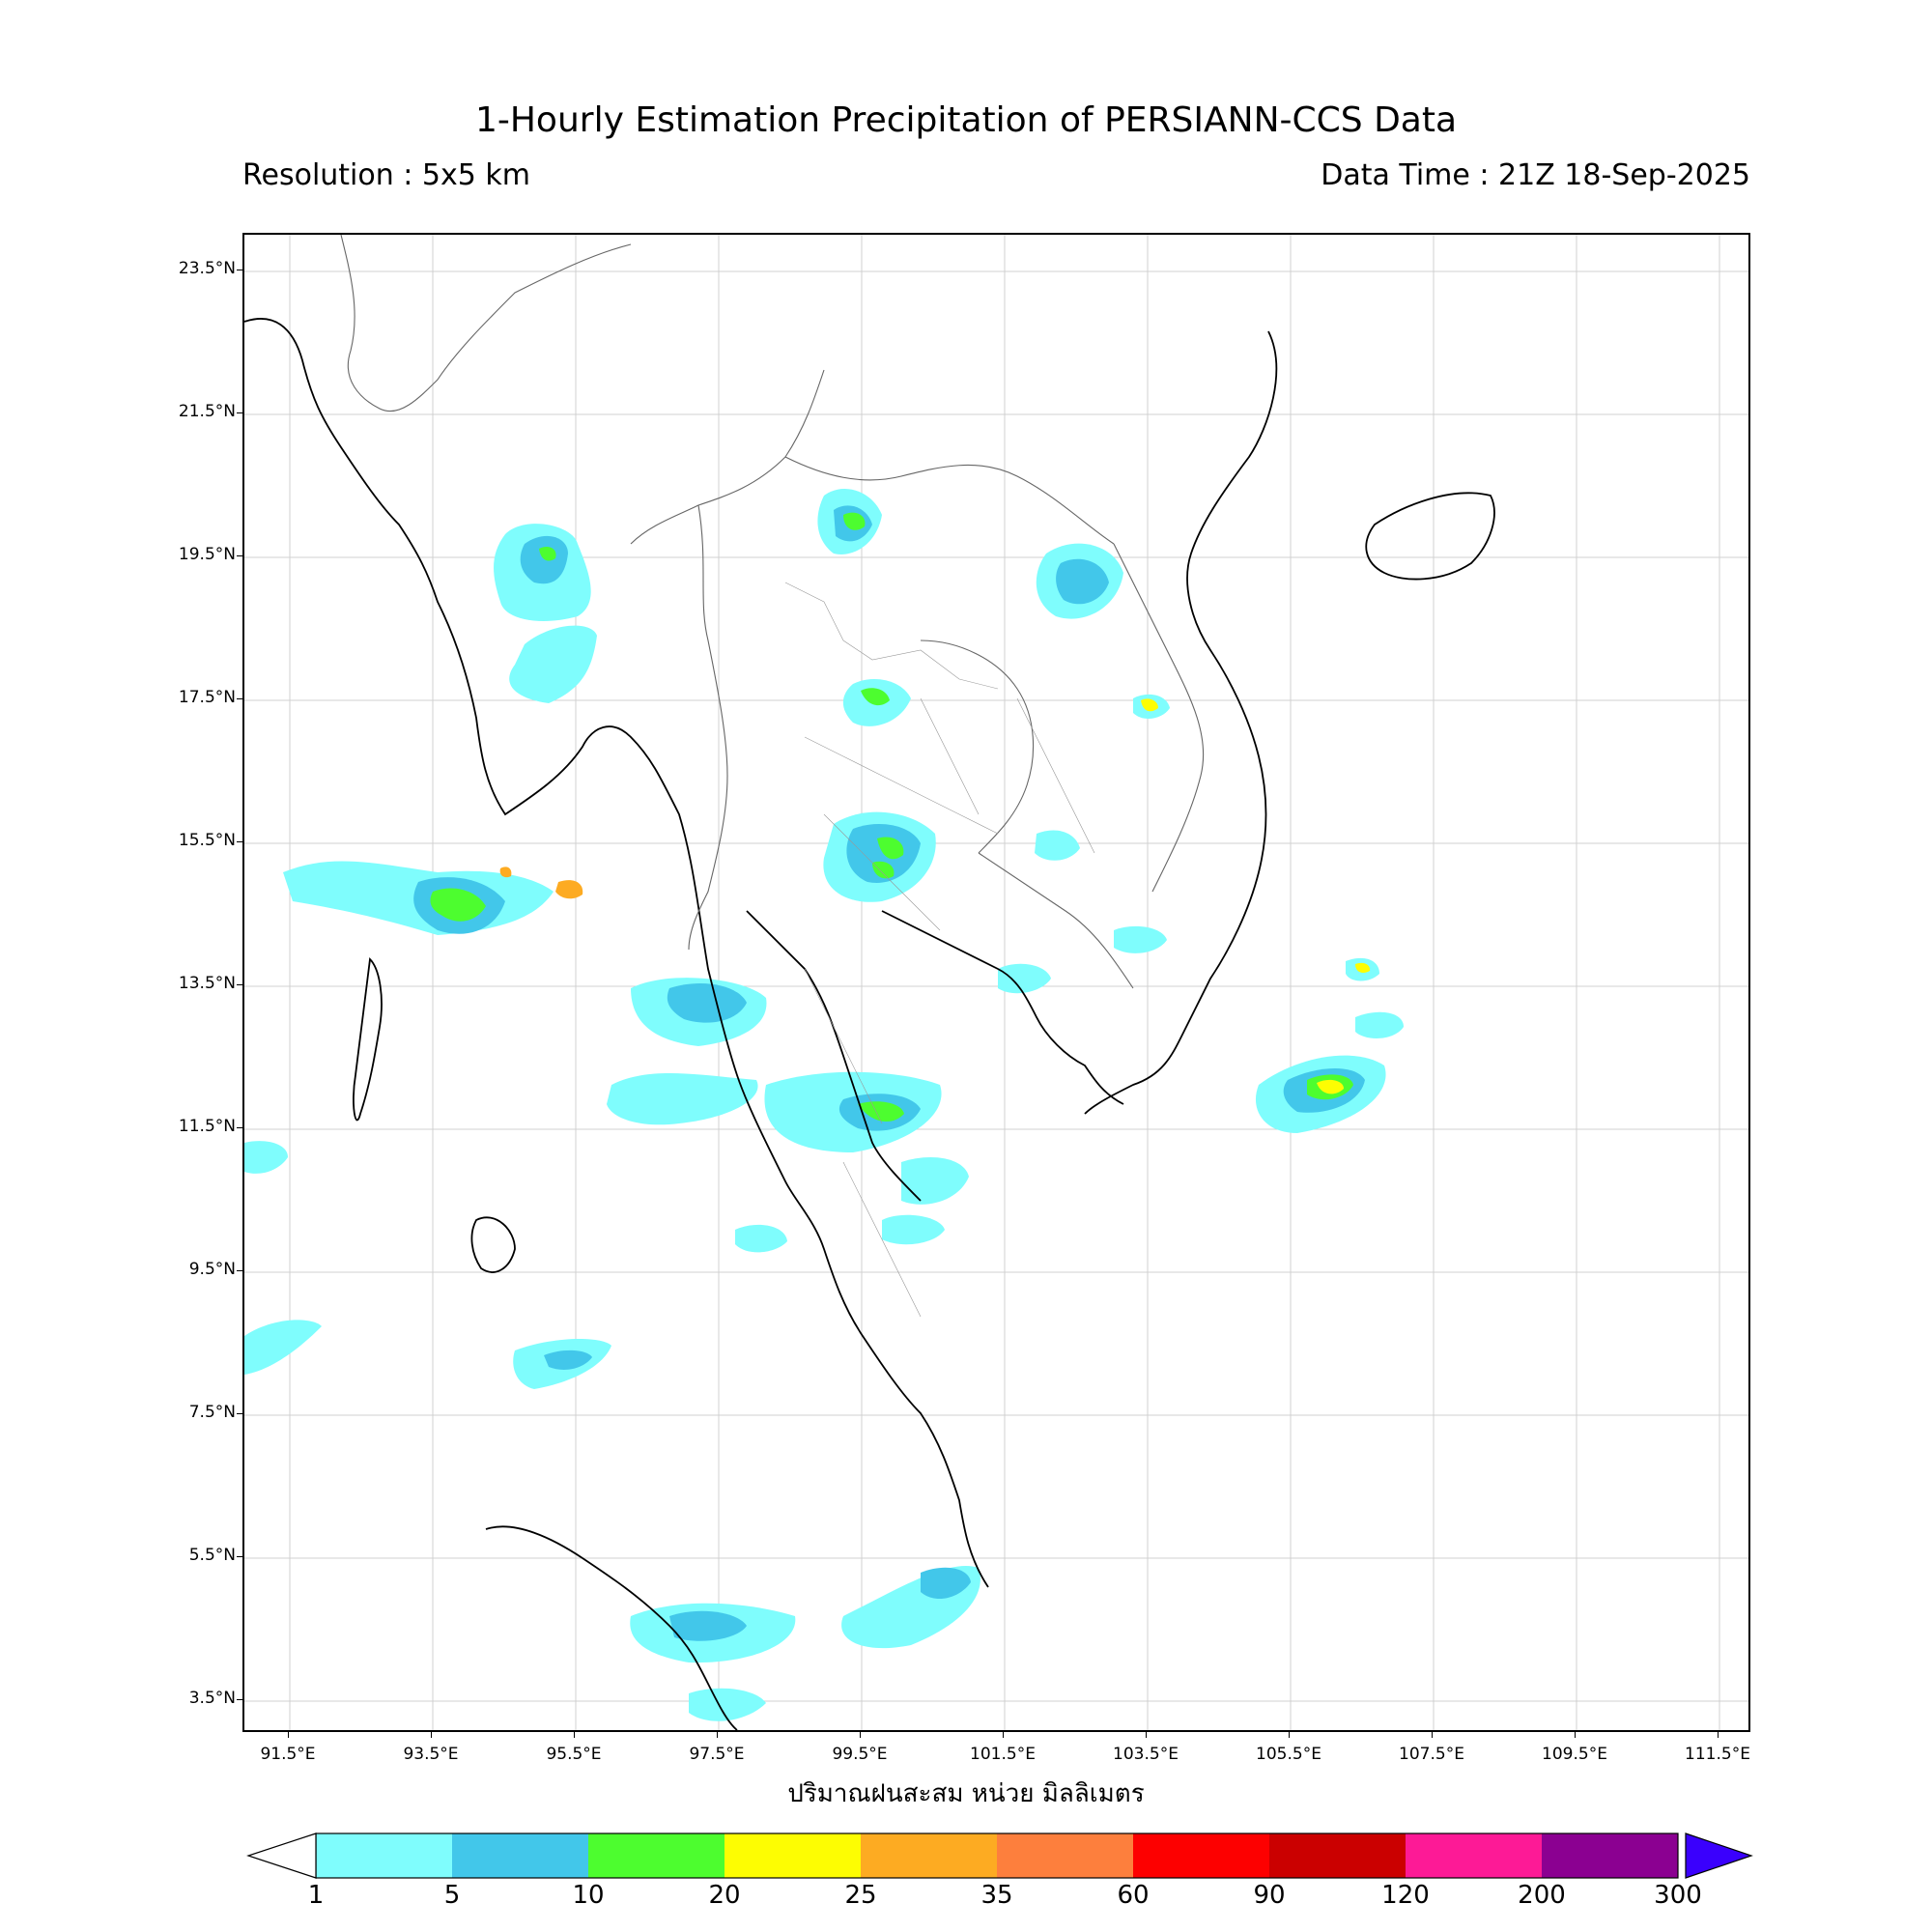  I want to click on lat-tick-label: 13.5°N, so click(207, 983).